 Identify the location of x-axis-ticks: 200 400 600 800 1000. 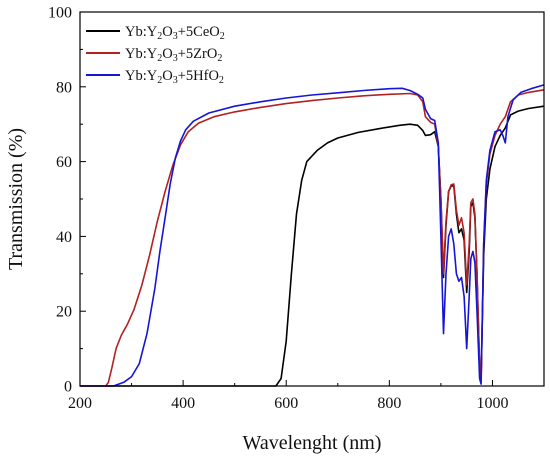
(288, 396).